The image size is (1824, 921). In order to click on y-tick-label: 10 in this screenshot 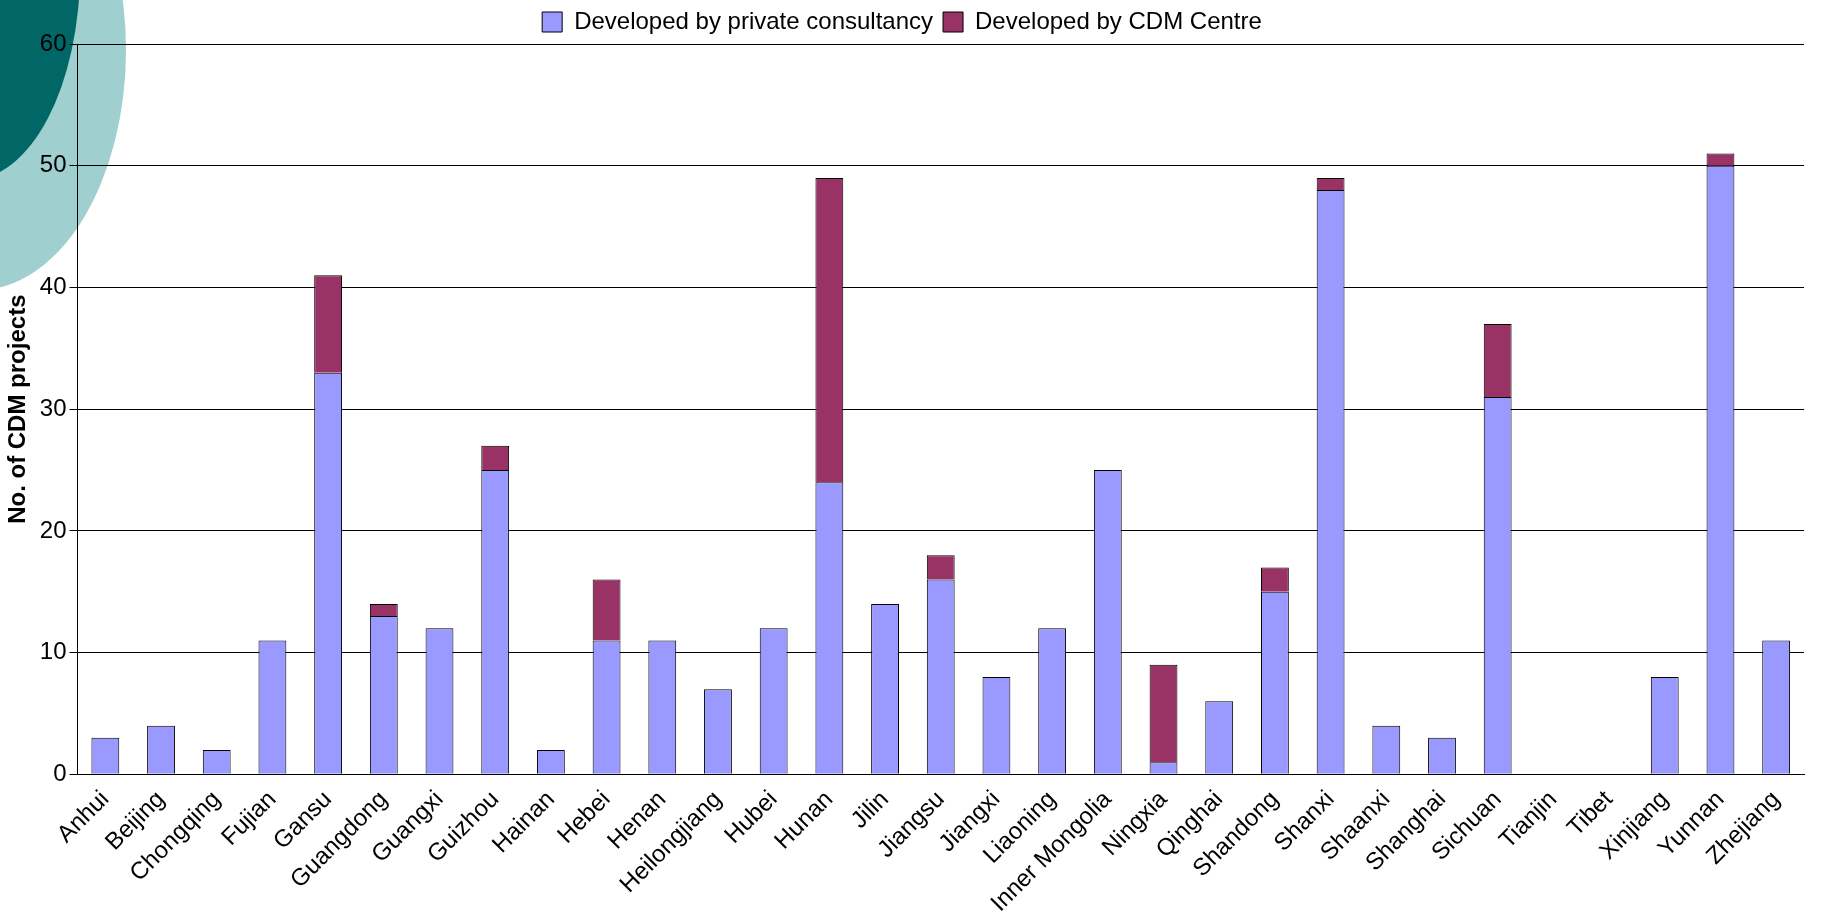, I will do `click(53, 651)`.